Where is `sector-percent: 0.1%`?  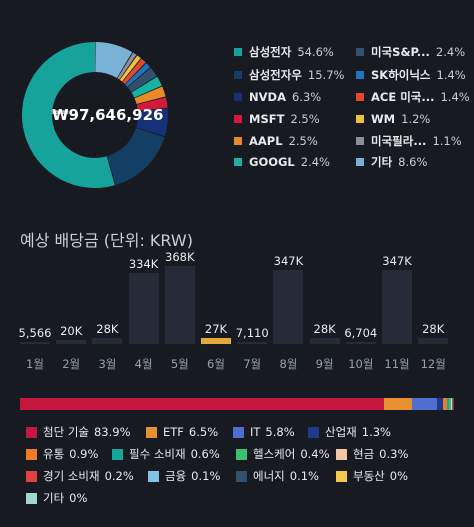
sector-percent: 0.1% is located at coordinates (304, 476).